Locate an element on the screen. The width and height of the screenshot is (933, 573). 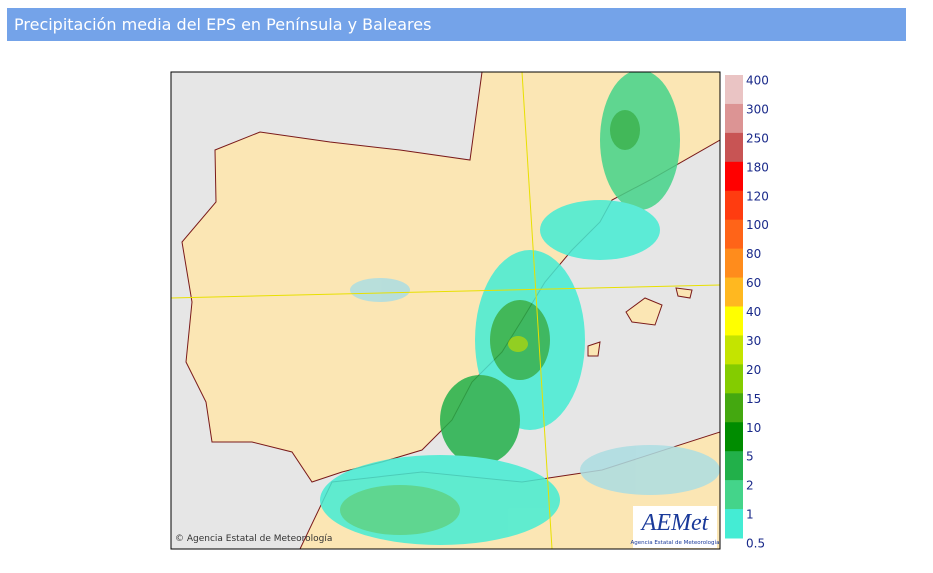
legend-label: 30 is located at coordinates (753, 341).